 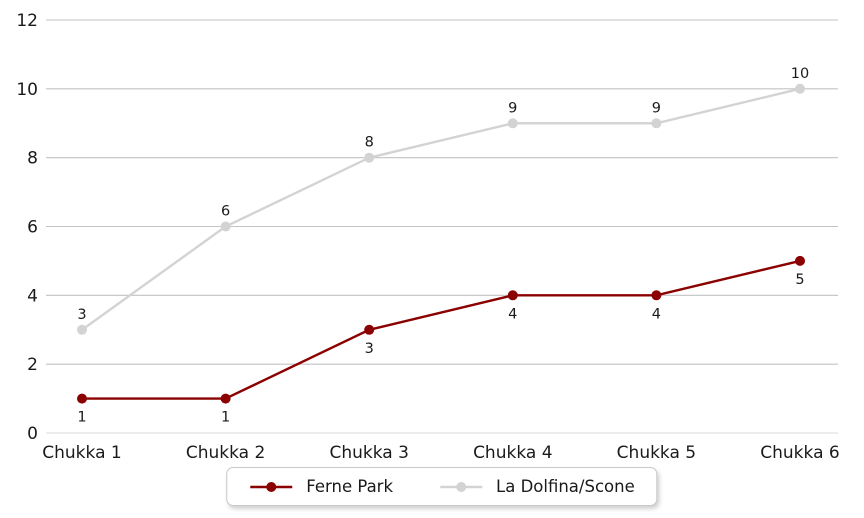 What do you see at coordinates (461, 486) in the screenshot?
I see `legend-marker-la-dolfina-scone` at bounding box center [461, 486].